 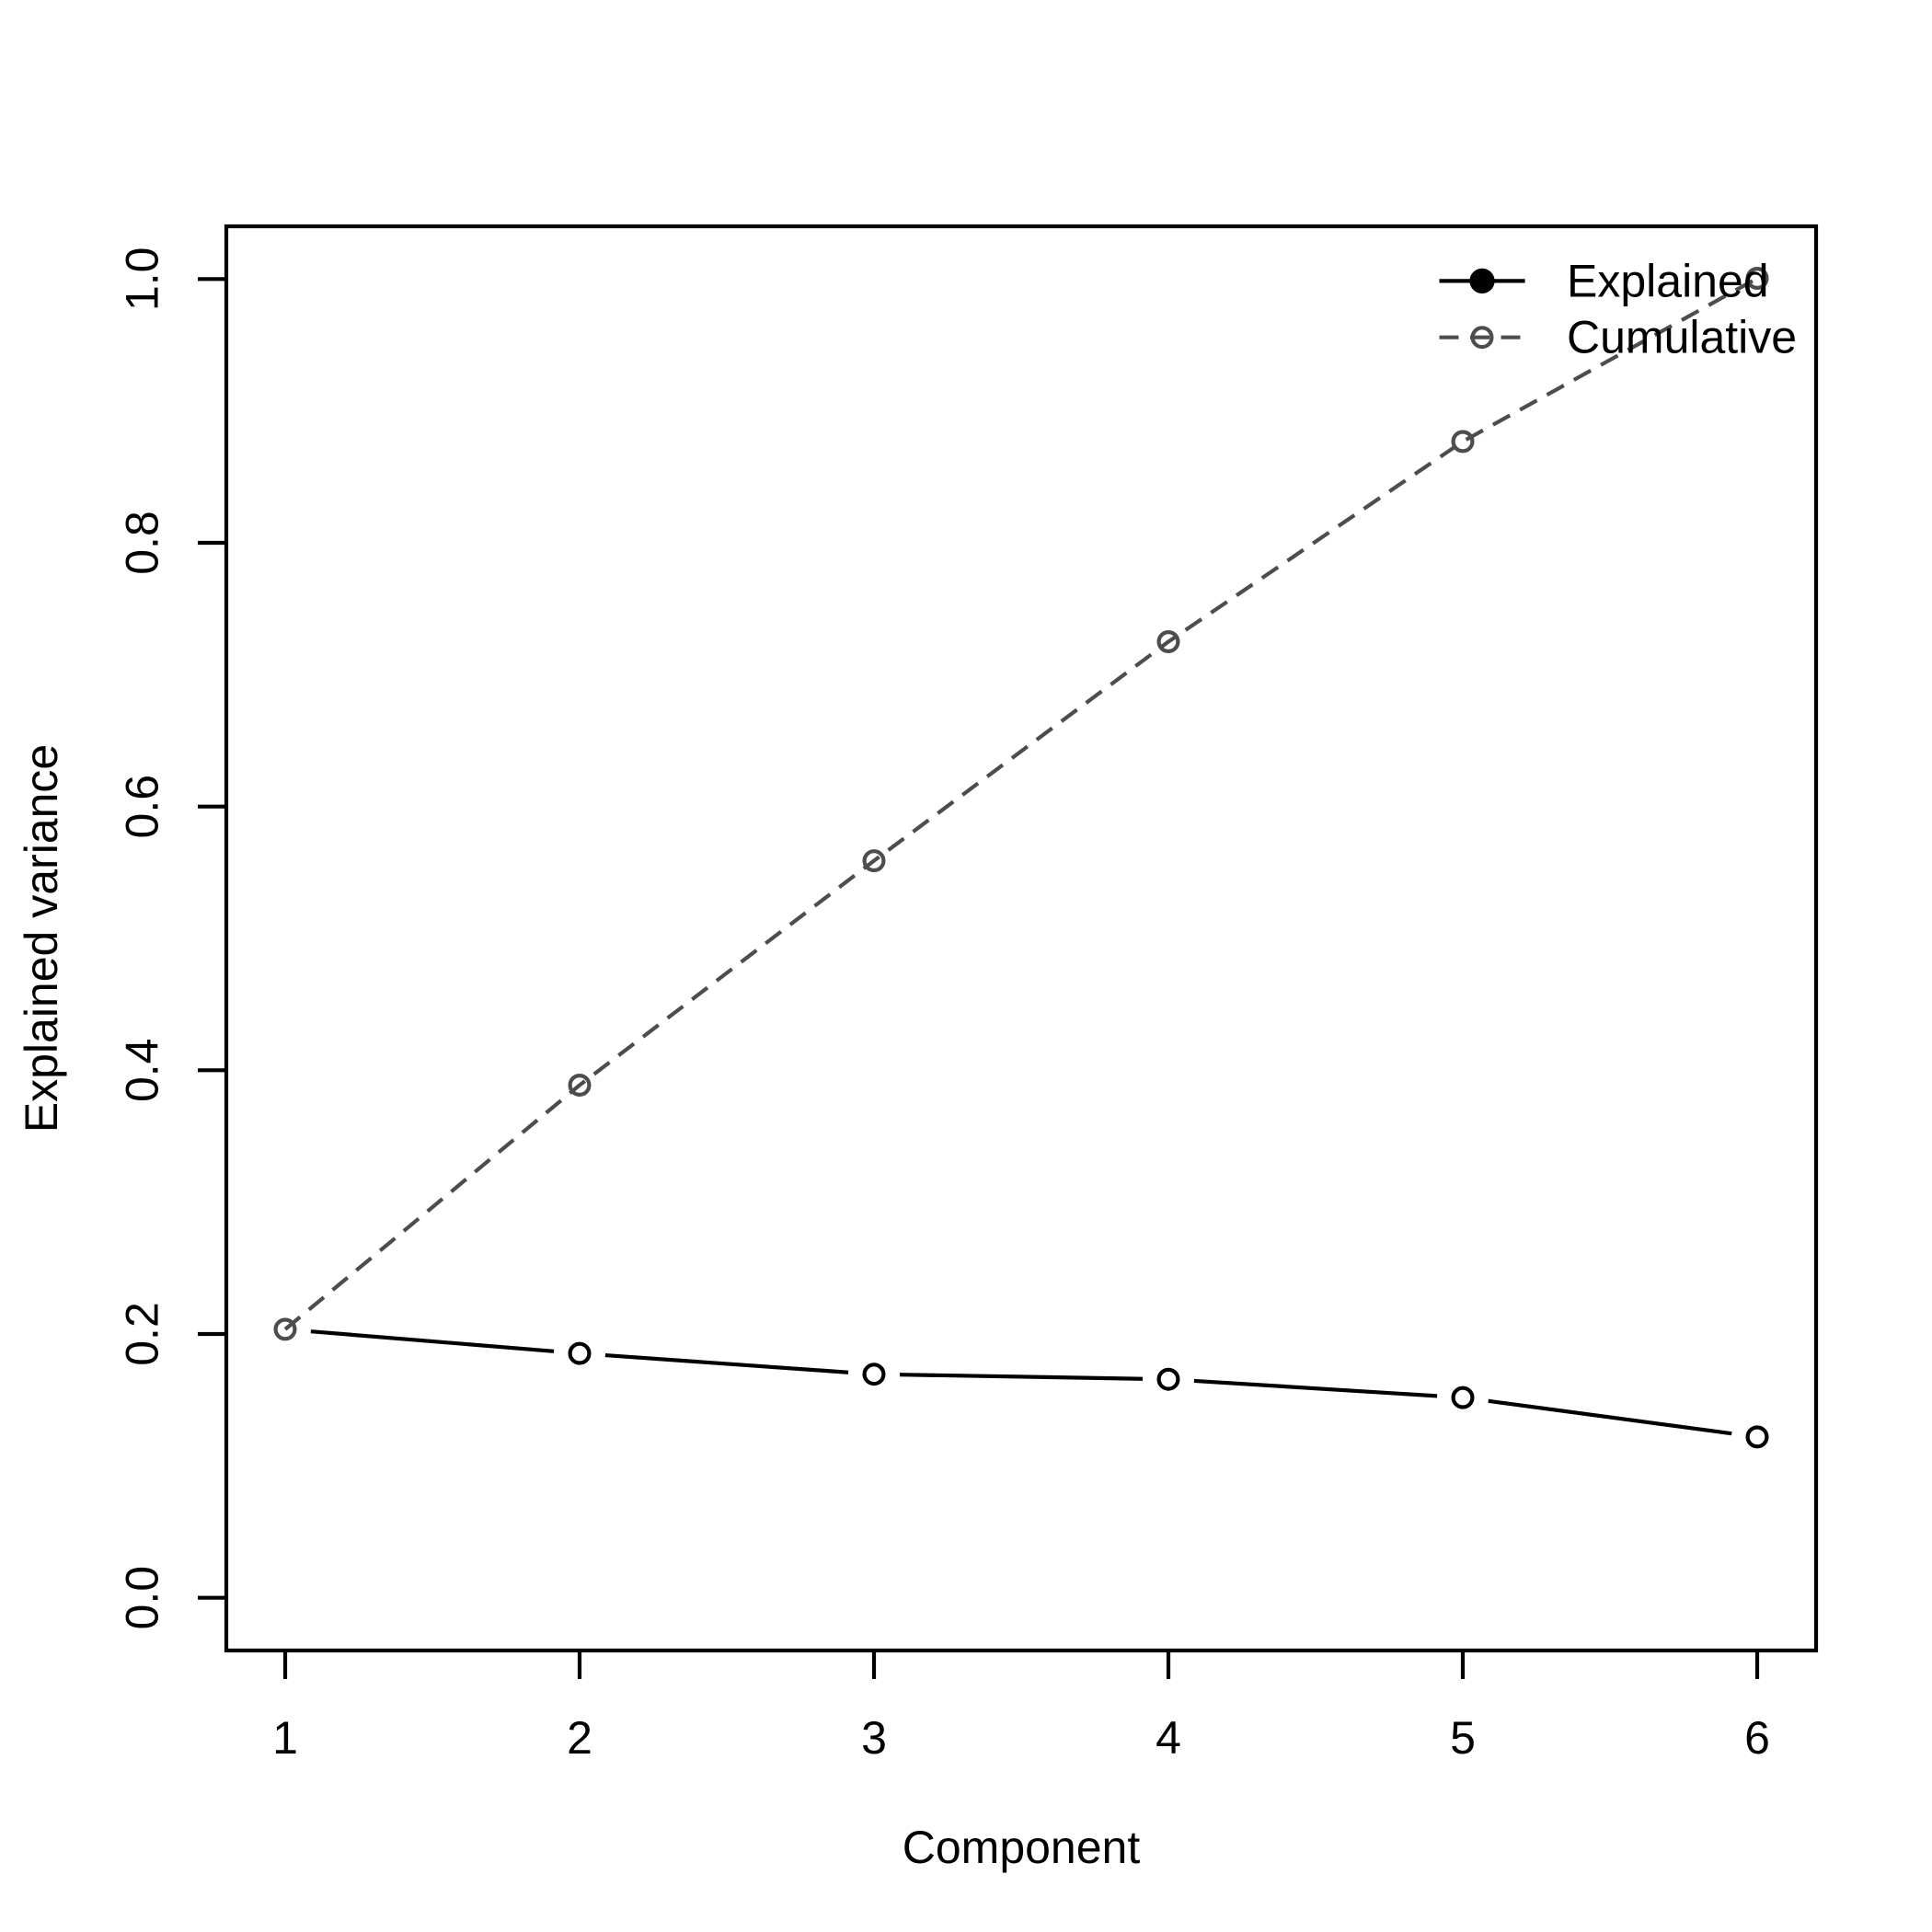 I want to click on svg-text: 3, so click(x=874, y=1738).